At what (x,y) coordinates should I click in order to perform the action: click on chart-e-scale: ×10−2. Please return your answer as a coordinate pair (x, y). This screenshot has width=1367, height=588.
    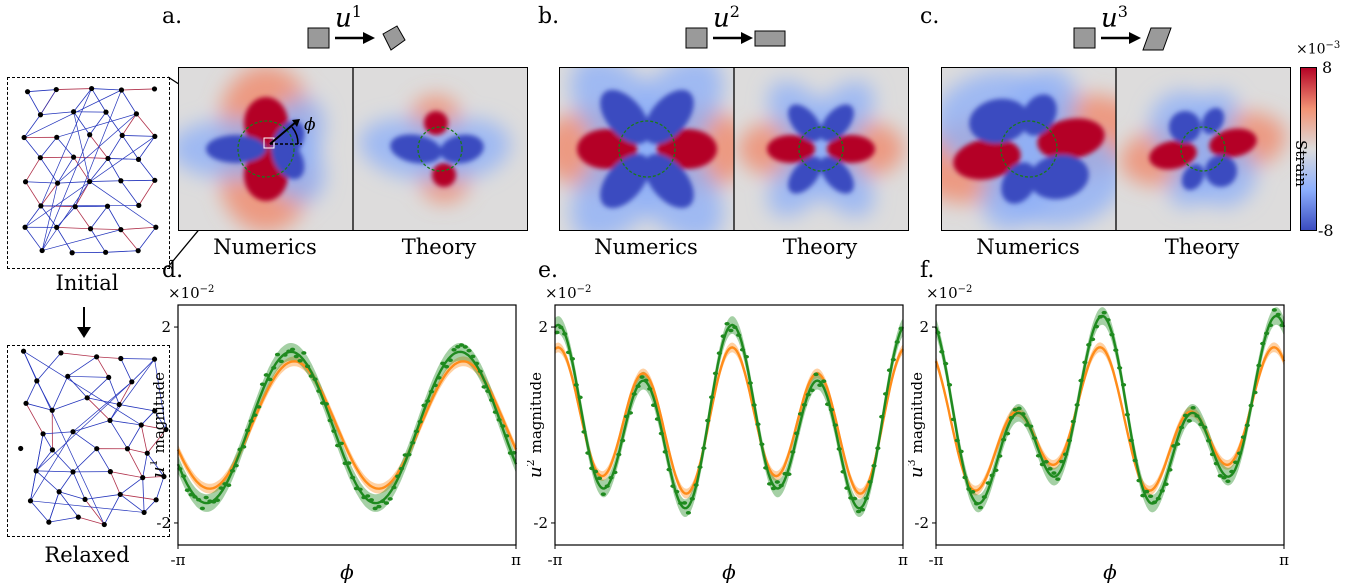
    Looking at the image, I should click on (568, 293).